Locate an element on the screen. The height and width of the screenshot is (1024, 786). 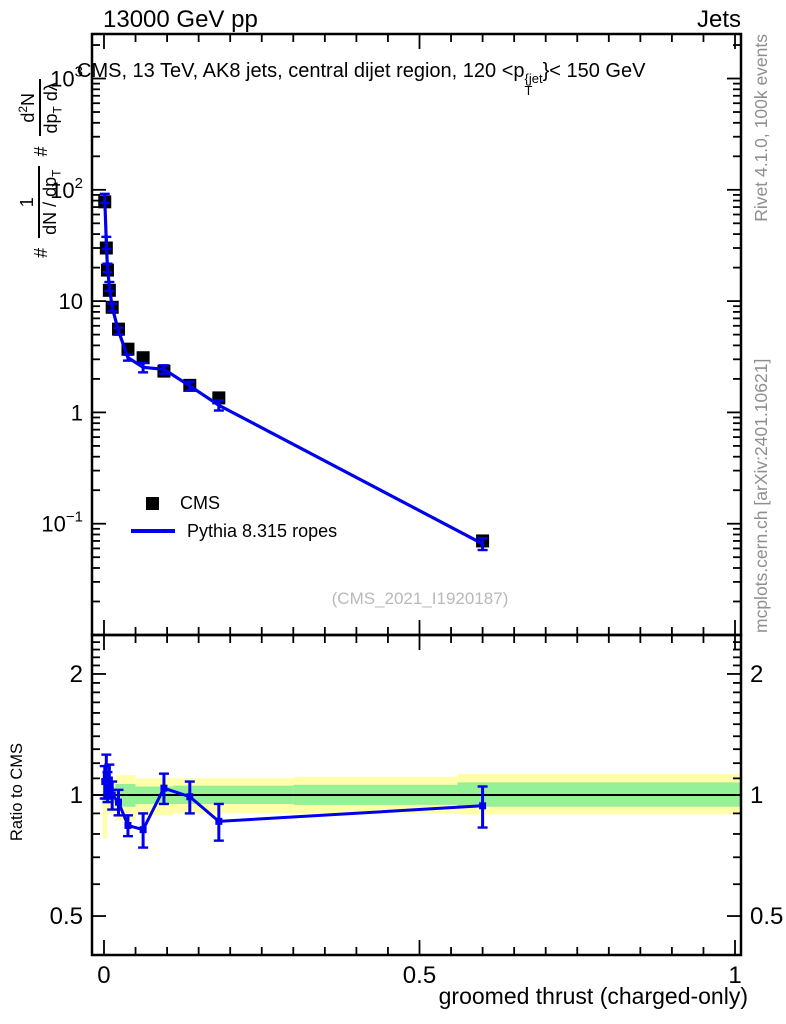
rivet-version-text: Rivet 4.1.0, 100k events is located at coordinates (761, 128).